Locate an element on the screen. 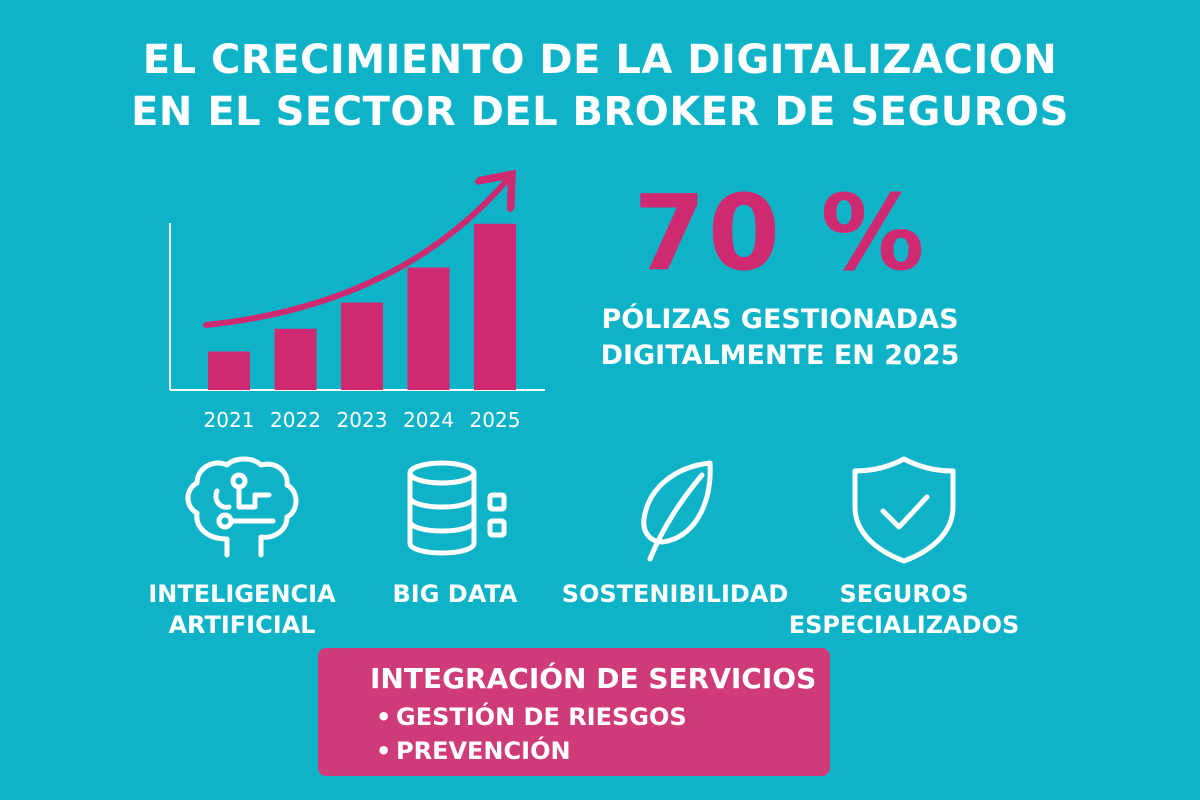  stat-caption-line-2: DIGITALMENTE EN 2025 is located at coordinates (780, 355).